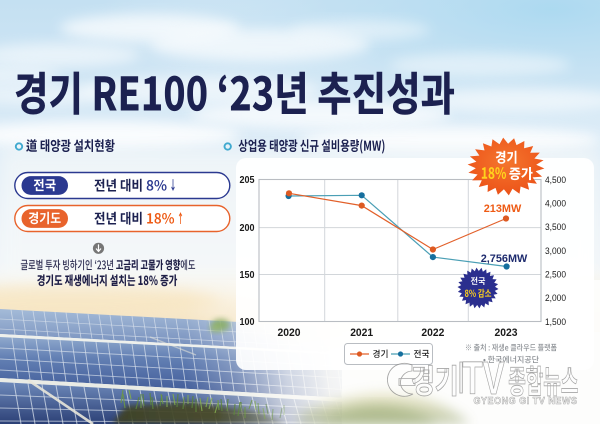 This screenshot has height=429, width=600. Describe the element at coordinates (361, 333) in the screenshot. I see `svg-text: 2021` at that location.